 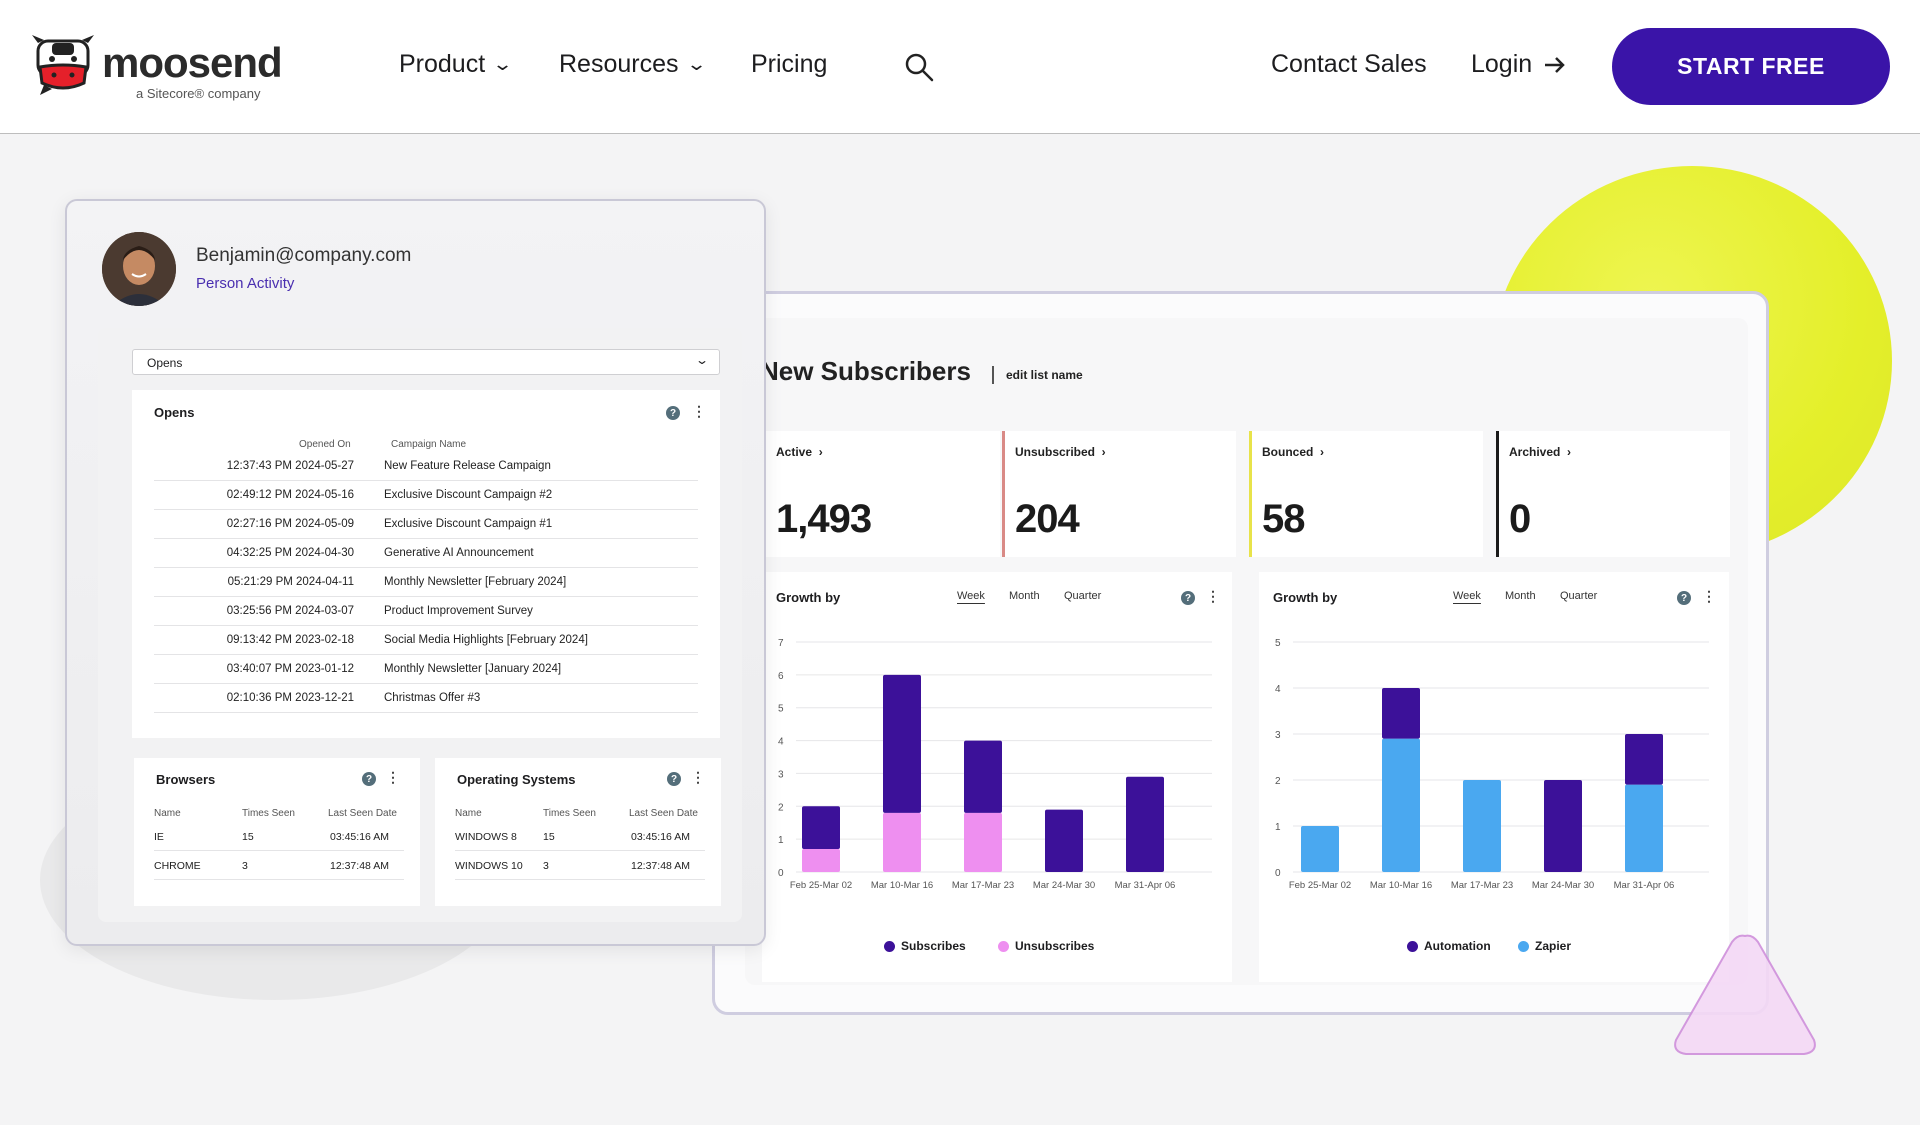 I want to click on x-tick-label: Mar 17-Mar 23, so click(x=1482, y=885).